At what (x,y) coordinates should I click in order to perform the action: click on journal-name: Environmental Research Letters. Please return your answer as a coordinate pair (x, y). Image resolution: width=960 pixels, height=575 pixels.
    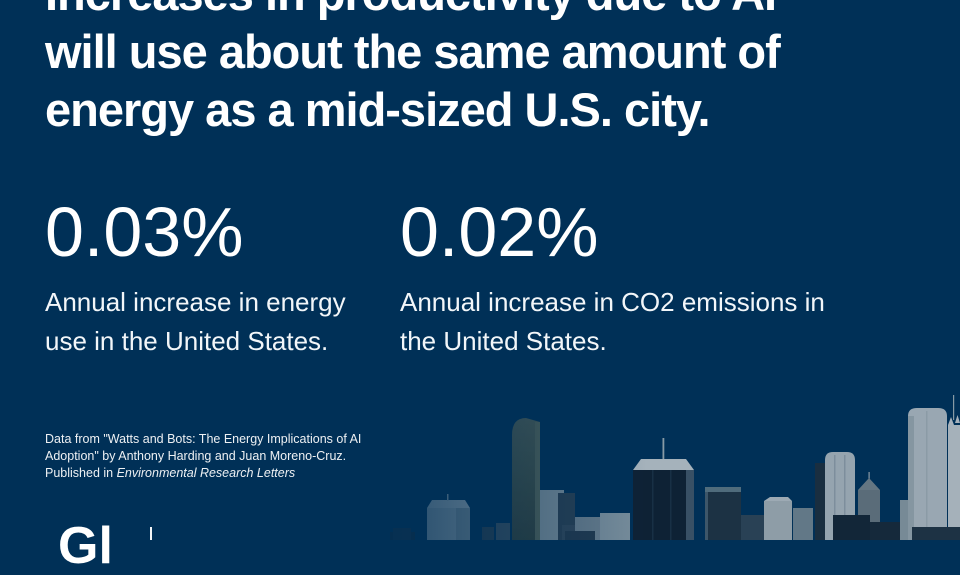
    Looking at the image, I should click on (206, 473).